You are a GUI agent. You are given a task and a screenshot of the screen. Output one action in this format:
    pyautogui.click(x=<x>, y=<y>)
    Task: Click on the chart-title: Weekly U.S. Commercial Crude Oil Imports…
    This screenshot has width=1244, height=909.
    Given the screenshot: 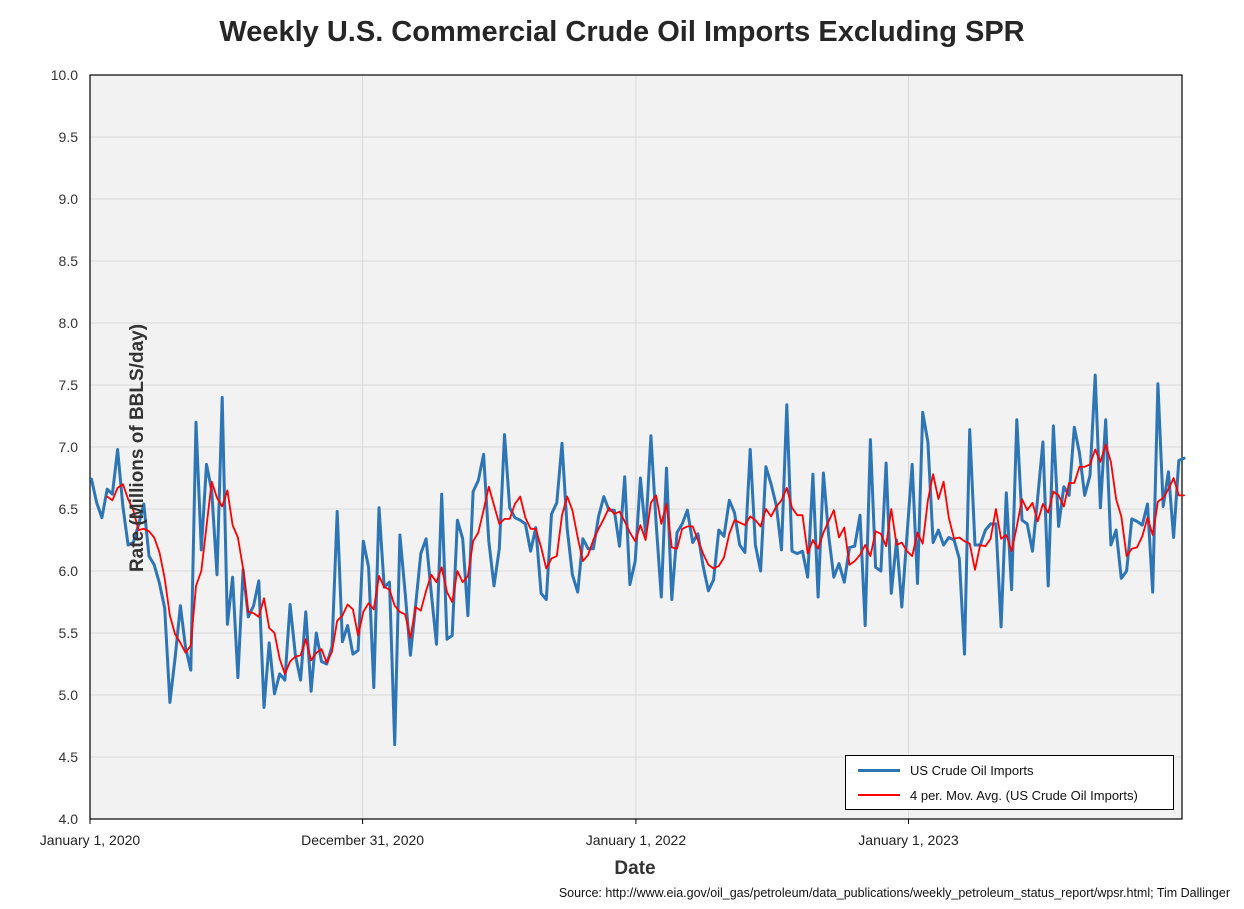 What is the action you would take?
    pyautogui.click(x=622, y=32)
    